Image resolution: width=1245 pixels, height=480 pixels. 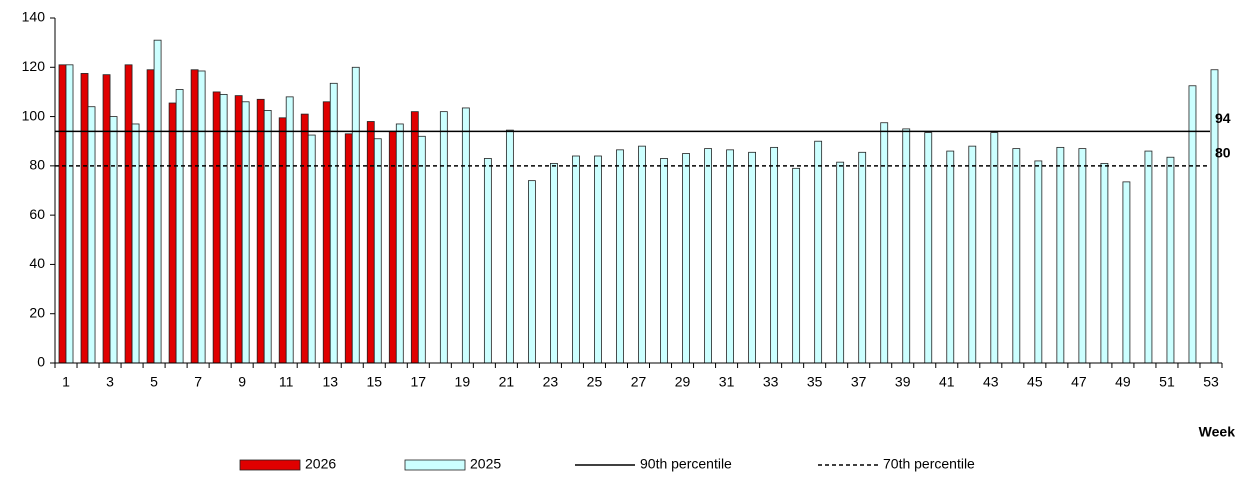 I want to click on y-tick-label: 40, so click(x=37, y=263).